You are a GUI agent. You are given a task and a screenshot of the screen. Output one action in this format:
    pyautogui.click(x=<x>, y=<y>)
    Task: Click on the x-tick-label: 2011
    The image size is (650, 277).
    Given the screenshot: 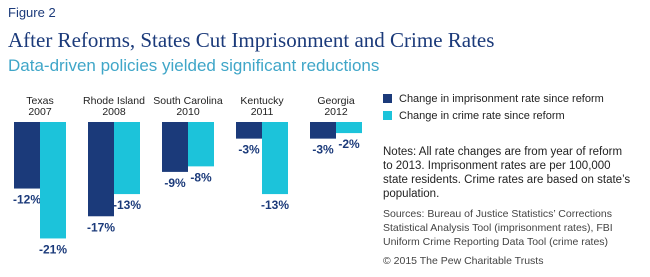 What is the action you would take?
    pyautogui.click(x=262, y=112)
    